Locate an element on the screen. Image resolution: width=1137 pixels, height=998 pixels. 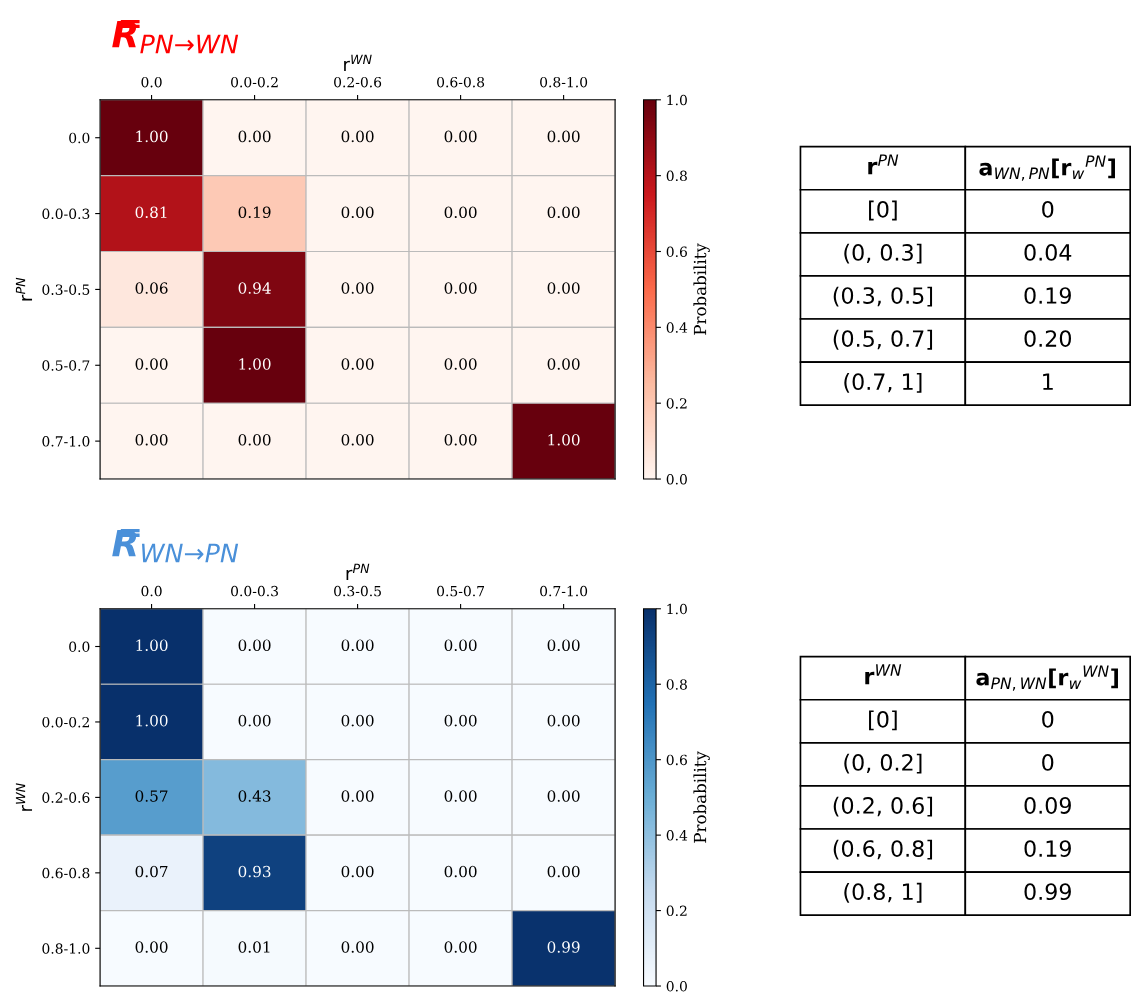
text: 1 is located at coordinates (1048, 381).